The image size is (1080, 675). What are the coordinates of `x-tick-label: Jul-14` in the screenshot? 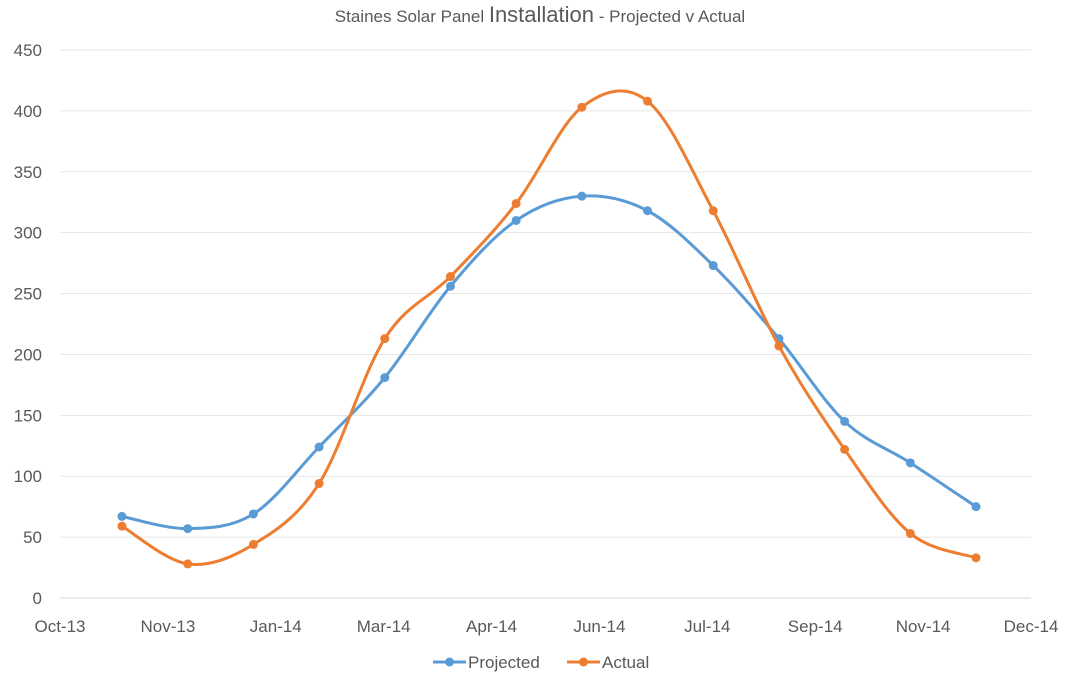 It's located at (707, 626).